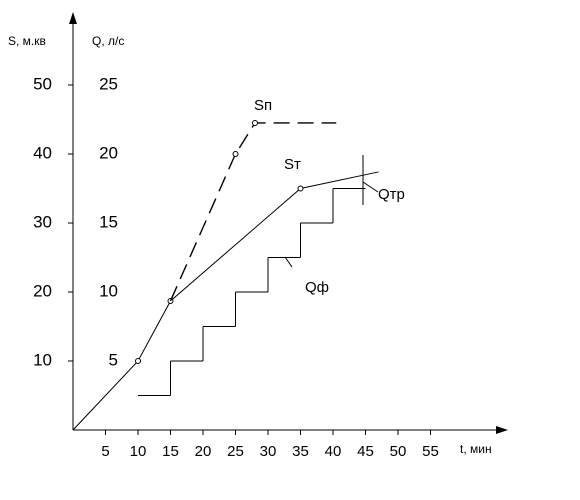  Describe the element at coordinates (235, 451) in the screenshot. I see `x-tick-label: 25` at that location.